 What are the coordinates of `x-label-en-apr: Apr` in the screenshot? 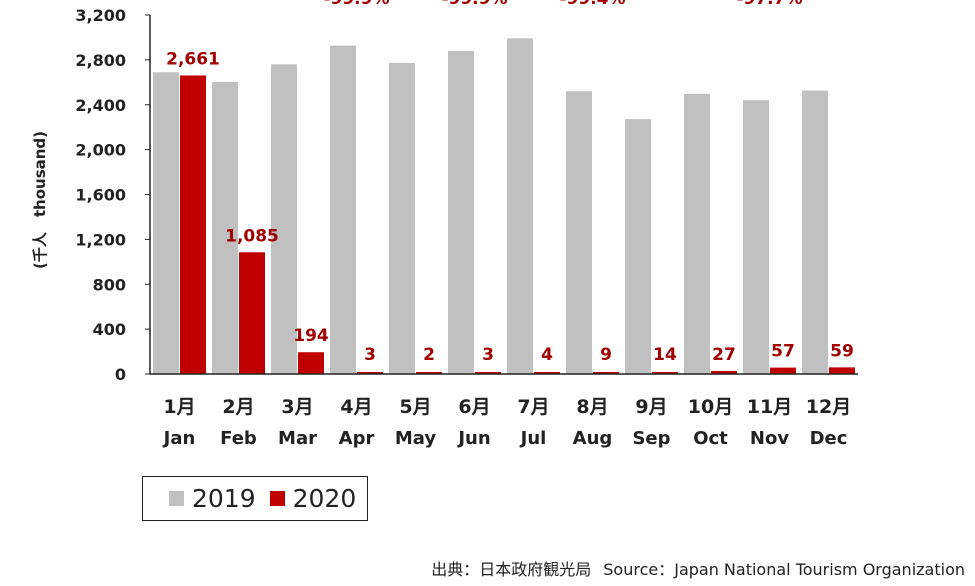 It's located at (357, 438).